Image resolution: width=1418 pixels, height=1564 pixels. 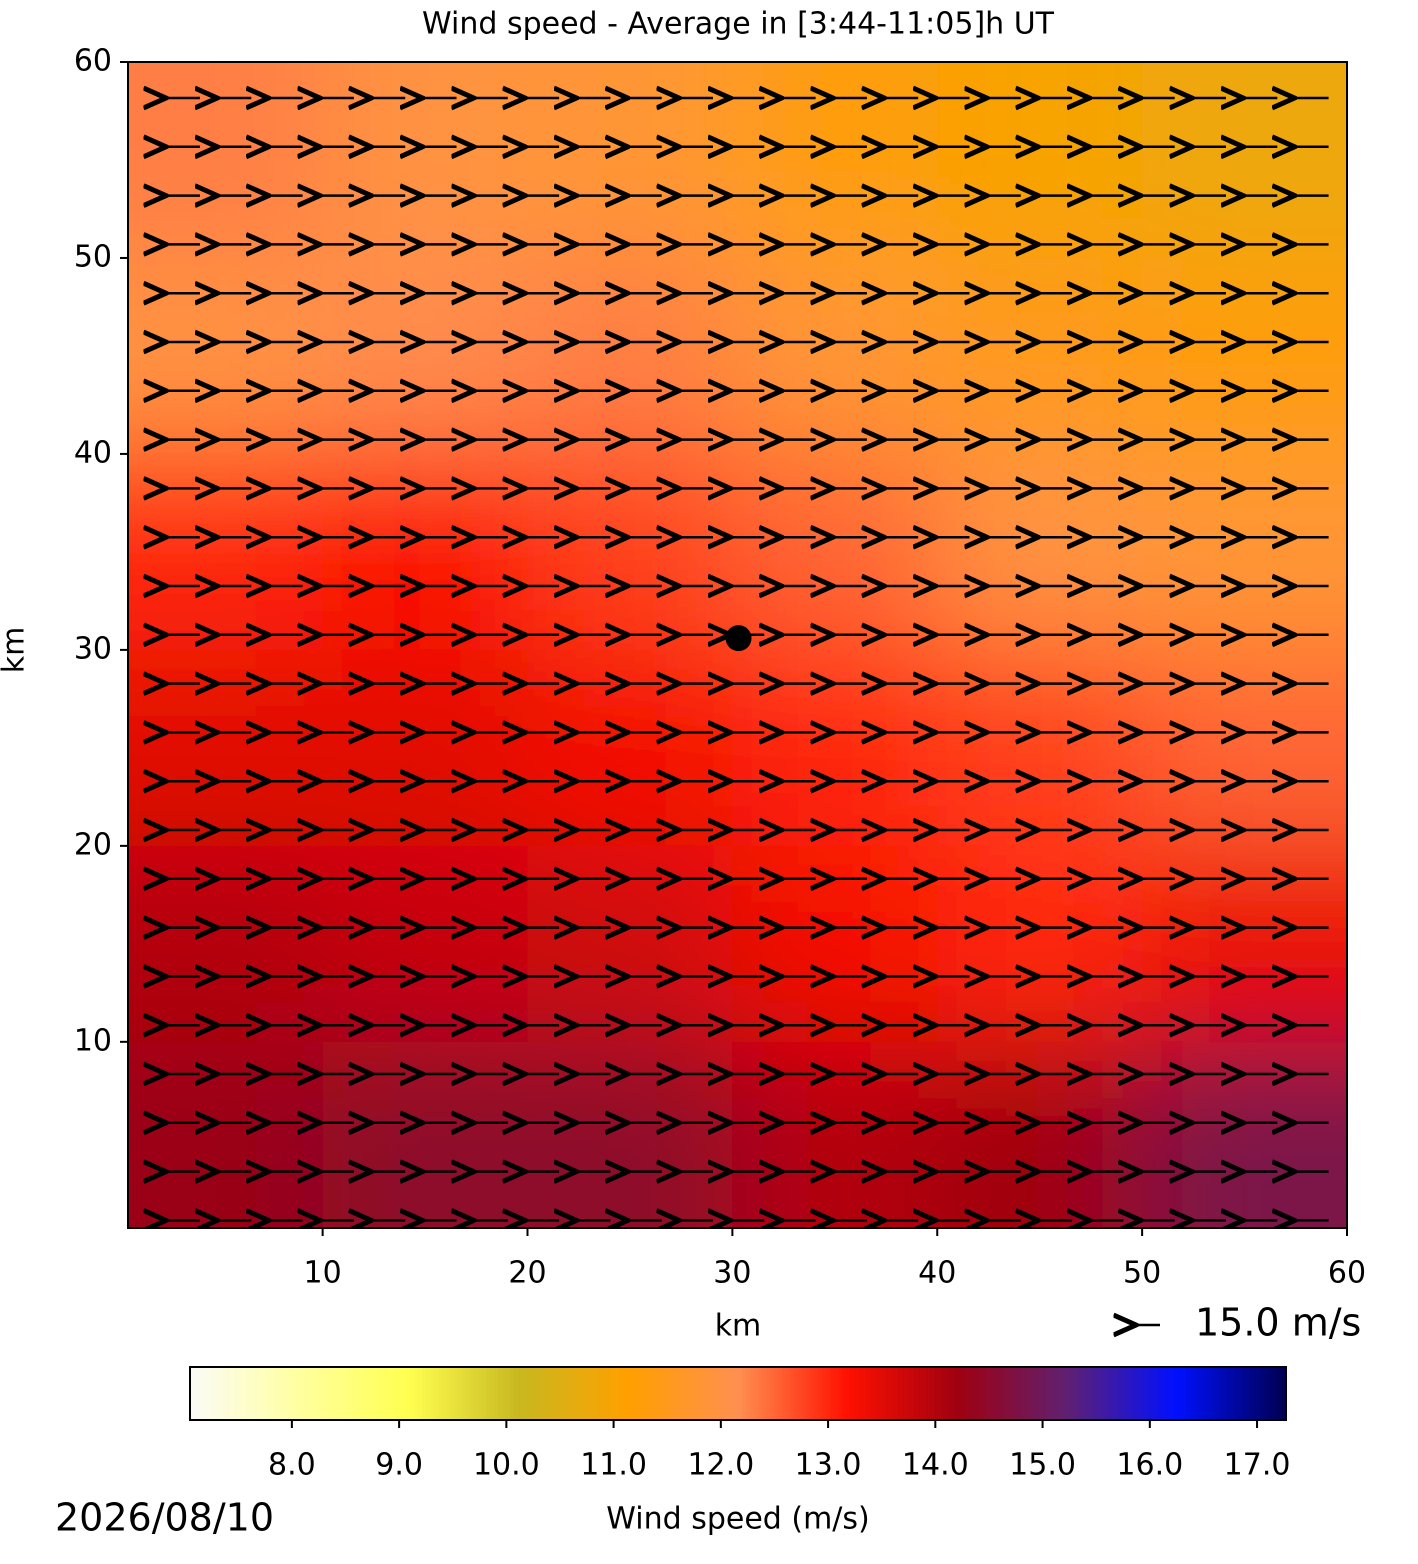 I want to click on y-tick-label: 20, so click(x=93, y=844).